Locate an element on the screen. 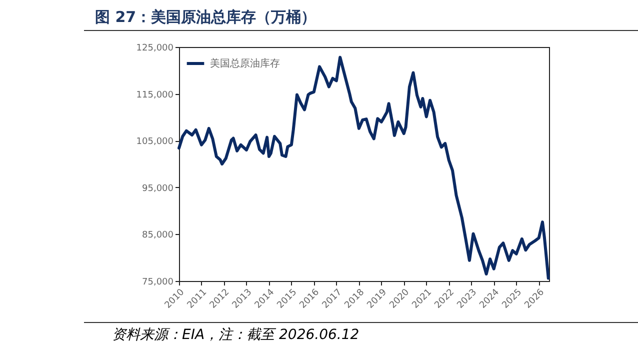 This screenshot has width=638, height=354. y-tick-label: 105,000 is located at coordinates (155, 142).